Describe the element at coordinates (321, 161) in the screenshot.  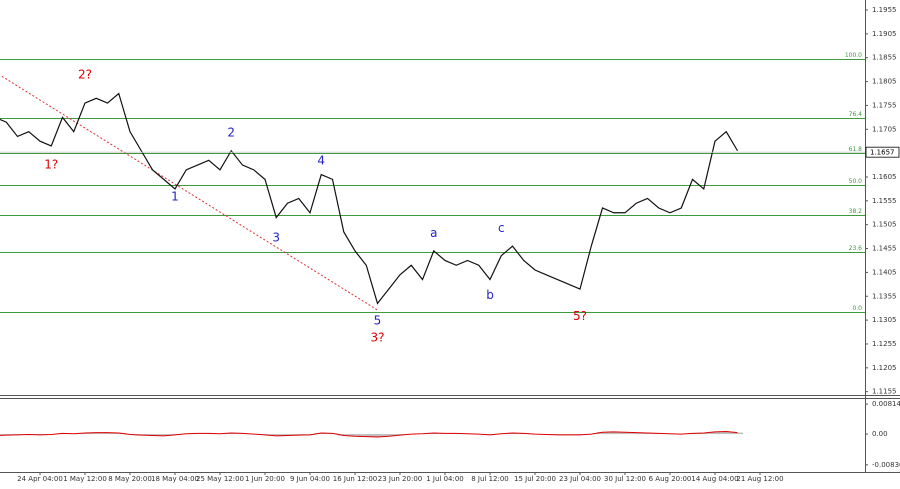
I see `wave-label: 4` at that location.